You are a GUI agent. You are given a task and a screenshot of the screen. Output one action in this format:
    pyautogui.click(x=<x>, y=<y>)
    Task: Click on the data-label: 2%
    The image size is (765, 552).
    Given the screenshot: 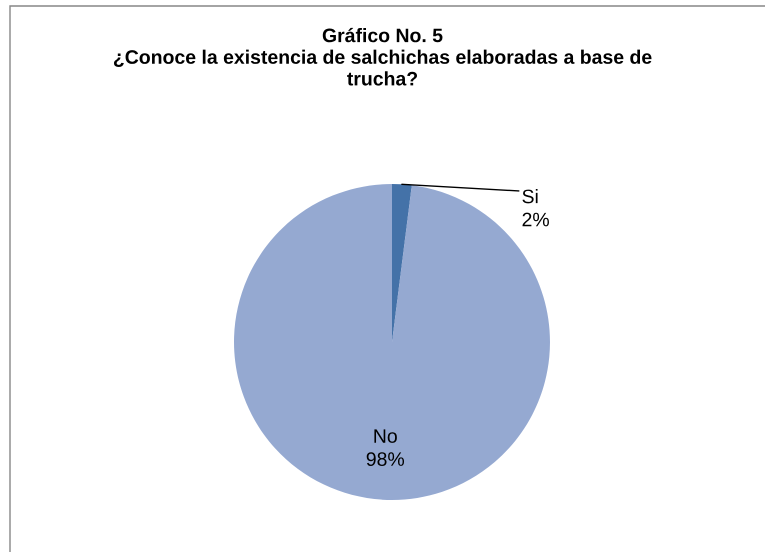 What is the action you would take?
    pyautogui.click(x=535, y=219)
    